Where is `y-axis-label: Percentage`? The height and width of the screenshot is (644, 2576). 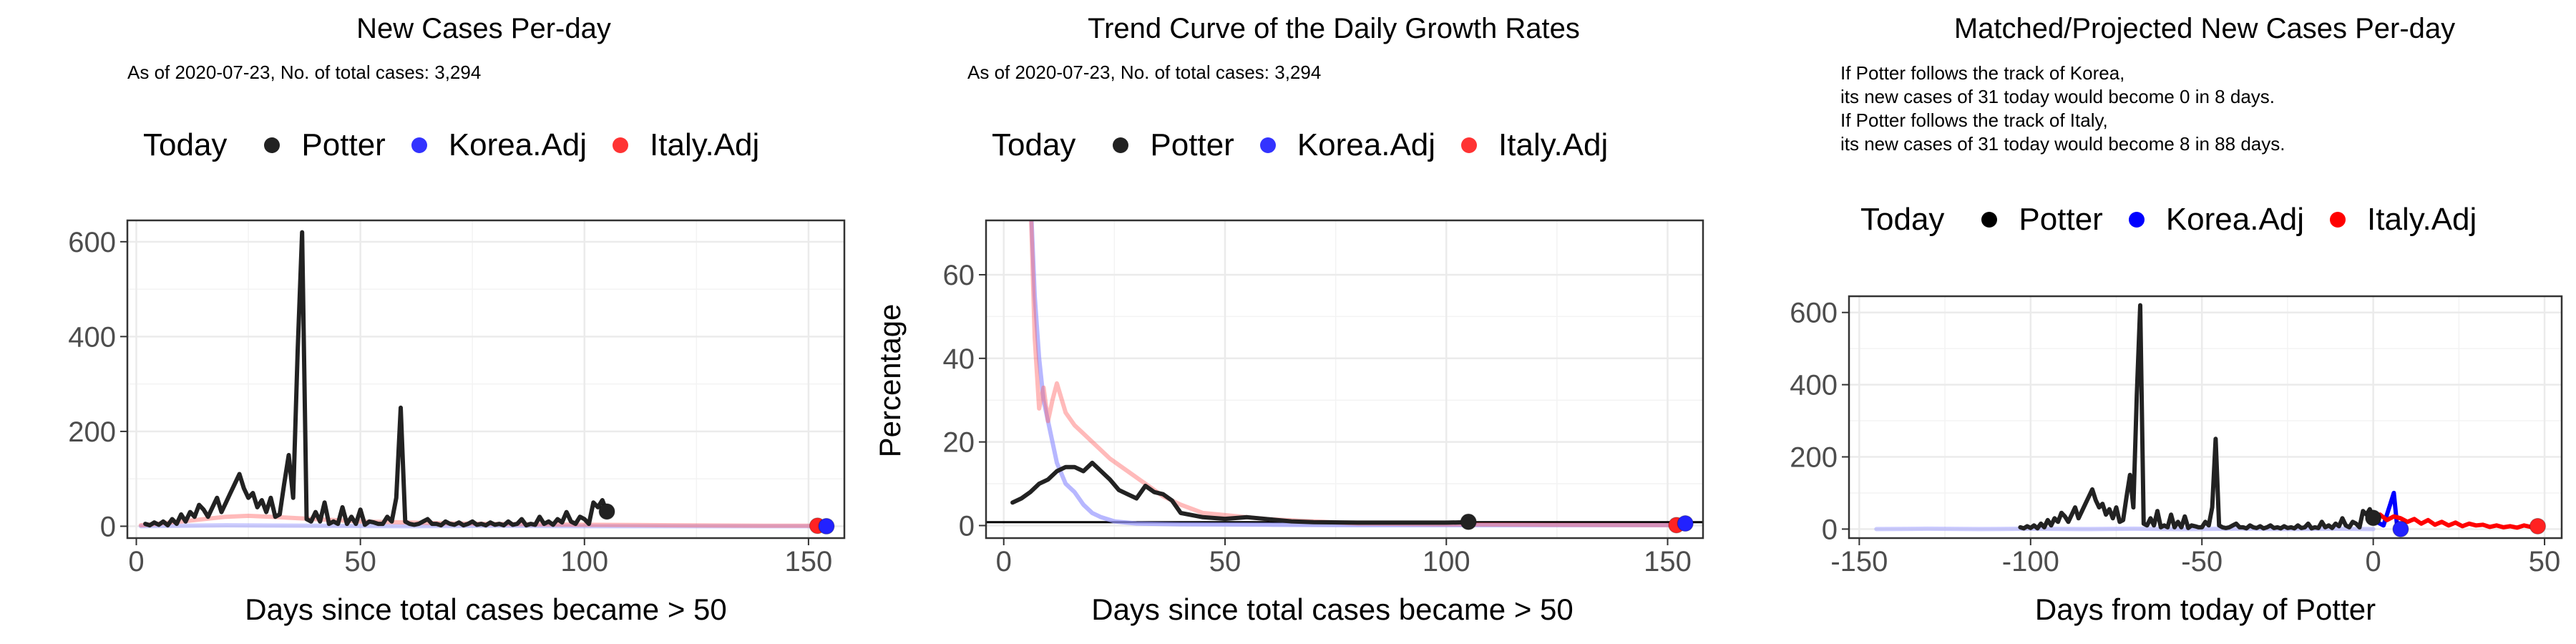
y-axis-label: Percentage is located at coordinates (890, 380).